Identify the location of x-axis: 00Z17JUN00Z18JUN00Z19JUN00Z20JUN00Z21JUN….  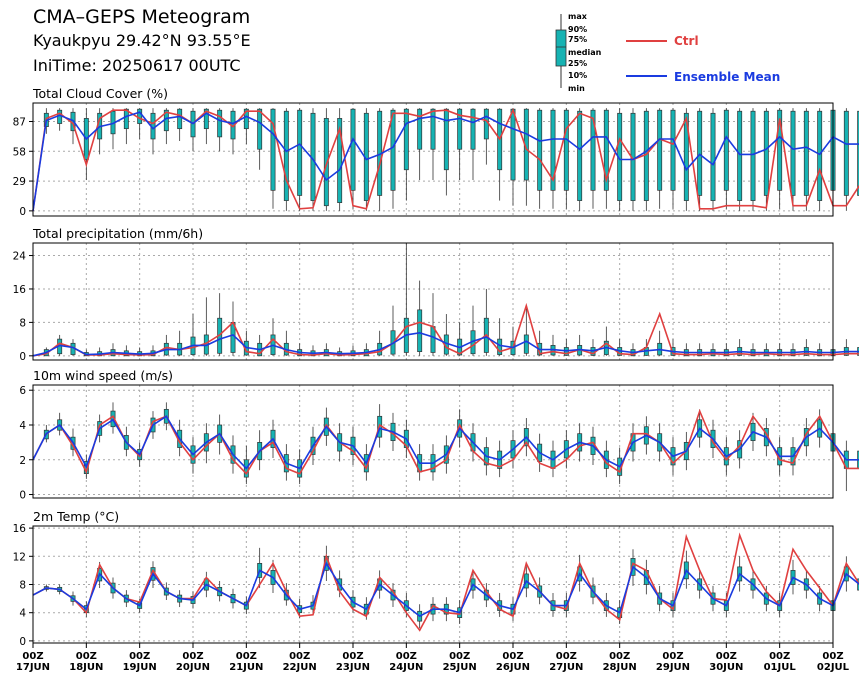
(433, 658).